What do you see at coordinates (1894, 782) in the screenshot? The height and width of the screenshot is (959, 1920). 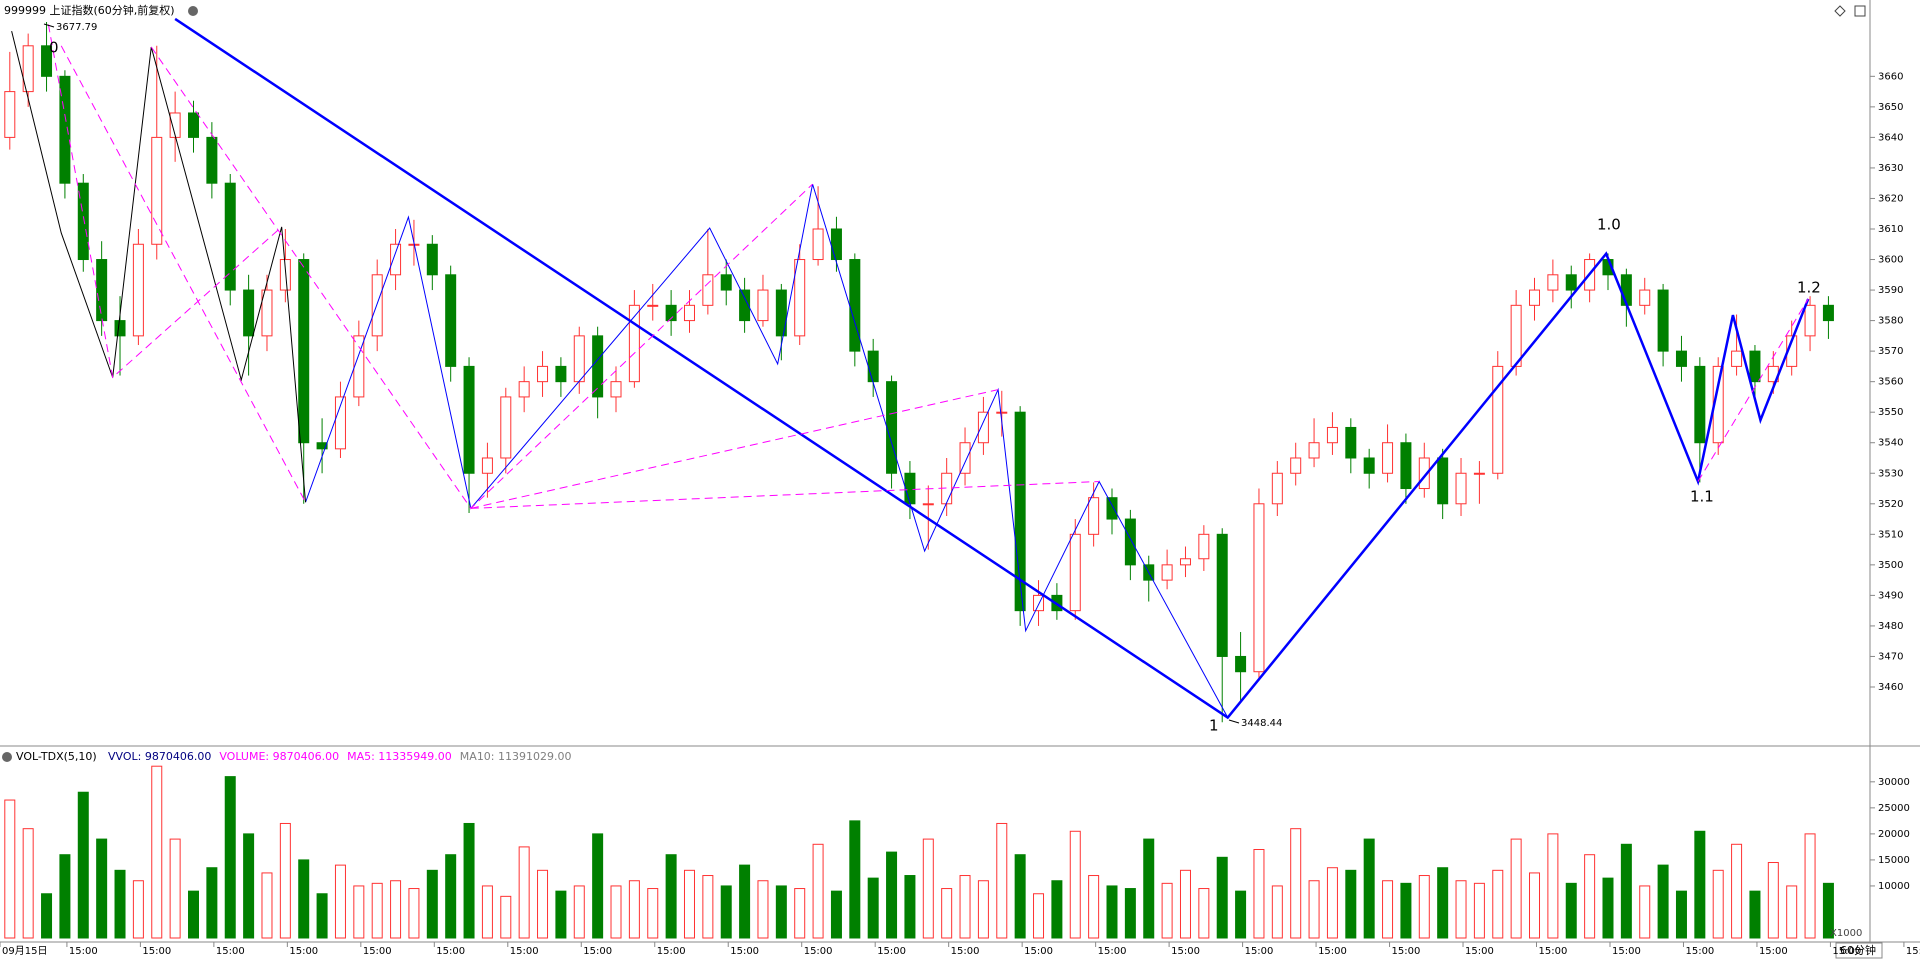 I see `y-tick-label: 30000` at bounding box center [1894, 782].